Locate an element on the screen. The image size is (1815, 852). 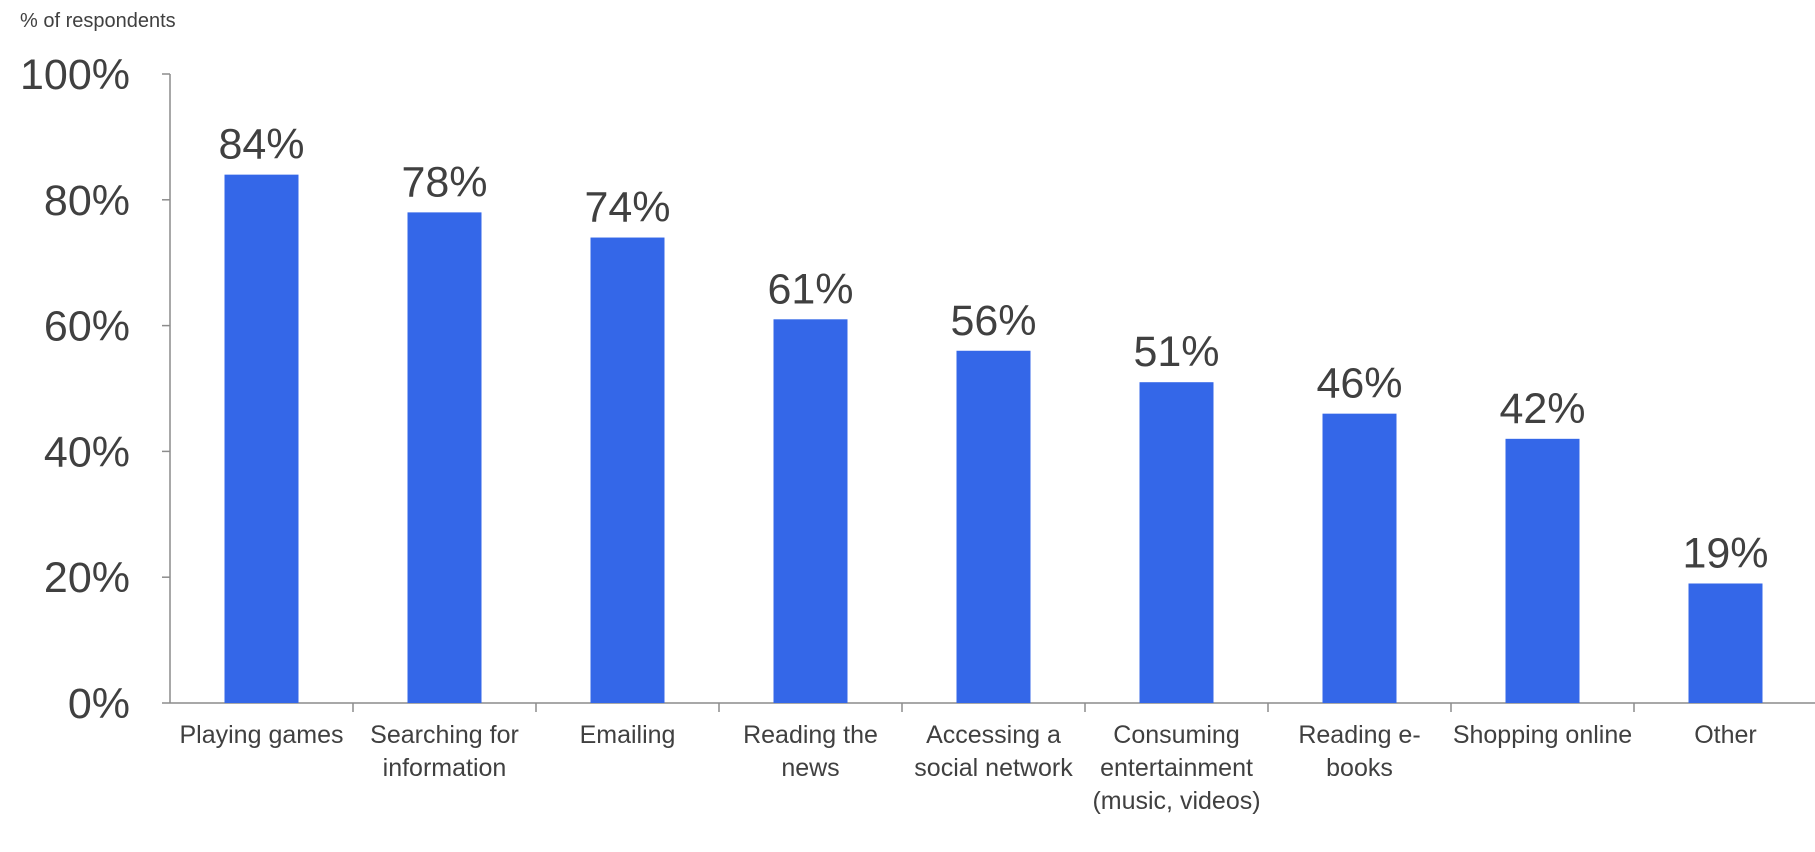
value-label: 61% is located at coordinates (810, 289).